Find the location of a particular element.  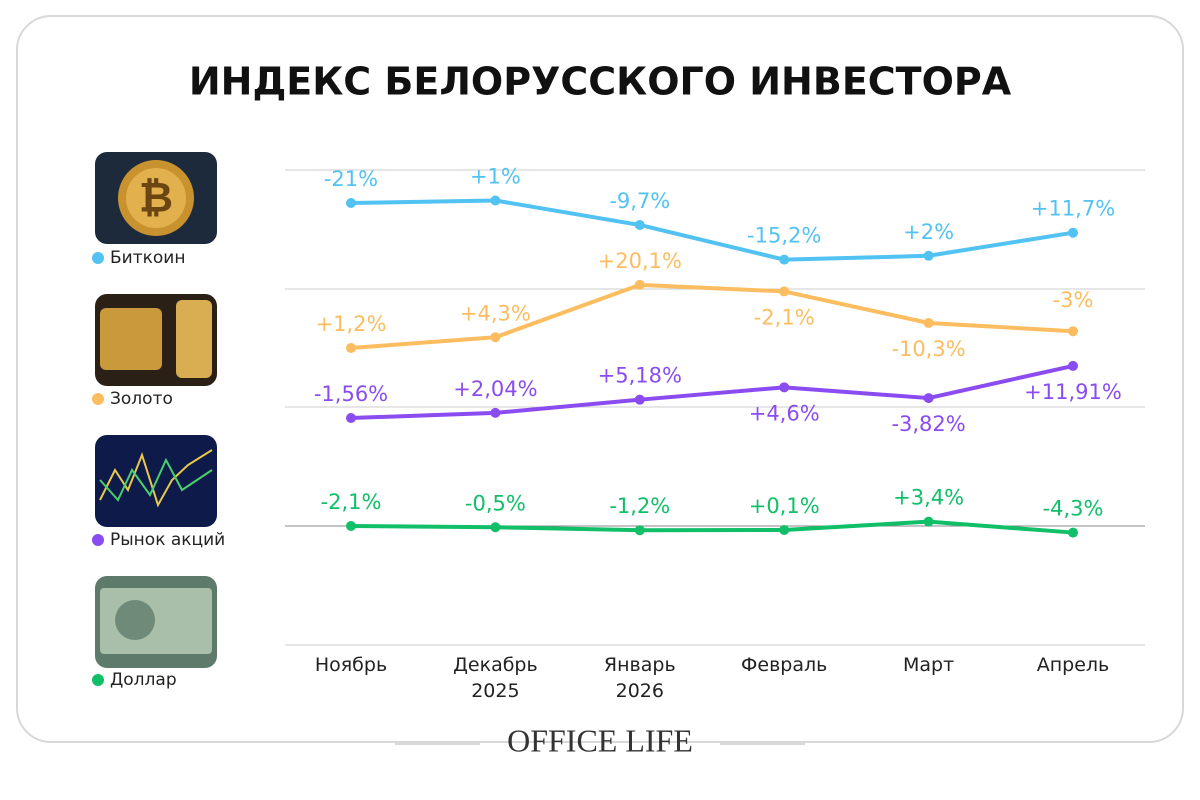

thumb-bitcoin: ₿ is located at coordinates (156, 198).